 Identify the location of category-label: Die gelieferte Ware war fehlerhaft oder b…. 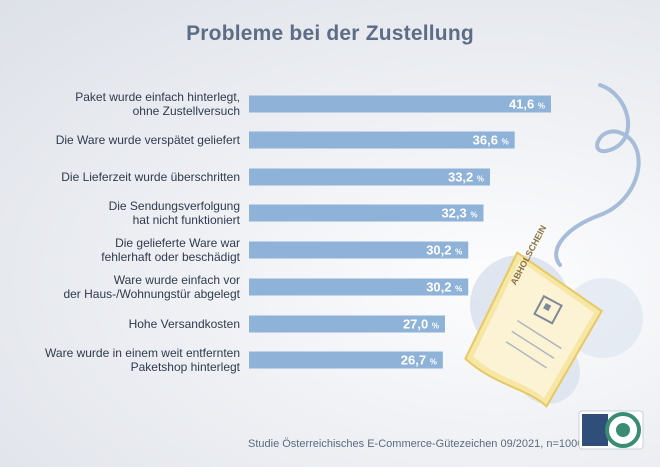
(170, 250).